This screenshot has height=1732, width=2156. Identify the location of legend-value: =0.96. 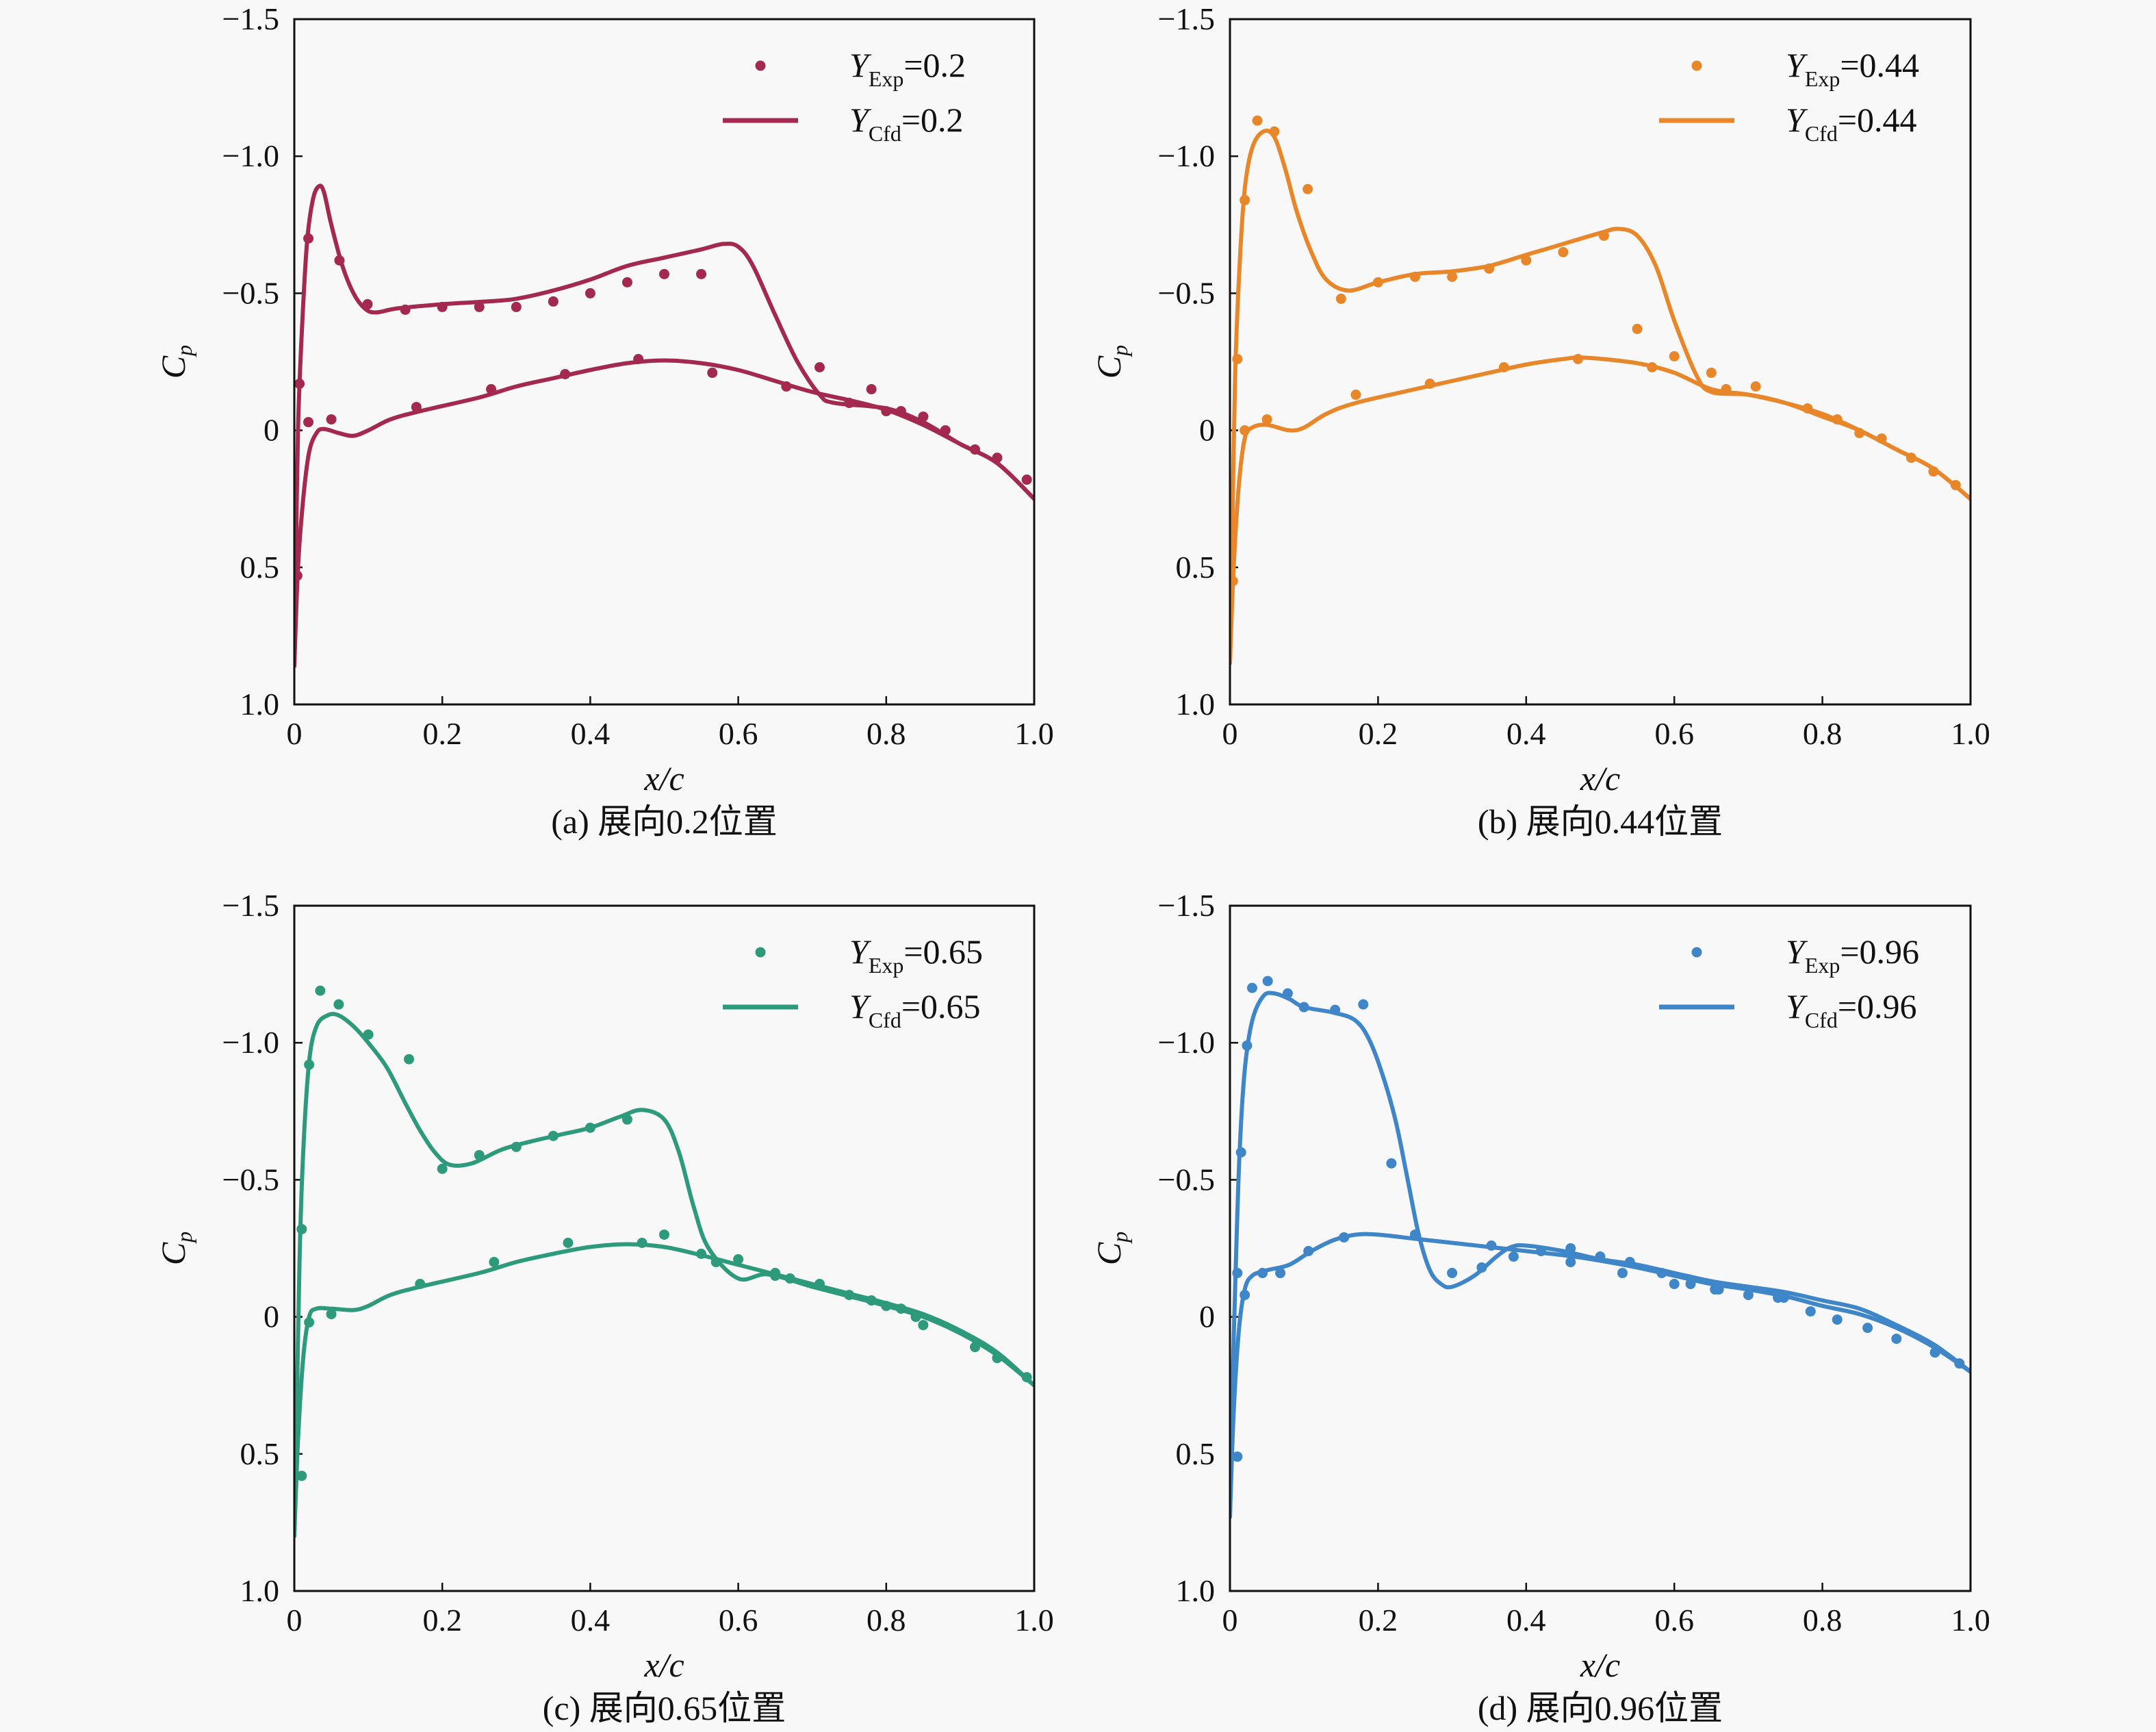
(1878, 1007).